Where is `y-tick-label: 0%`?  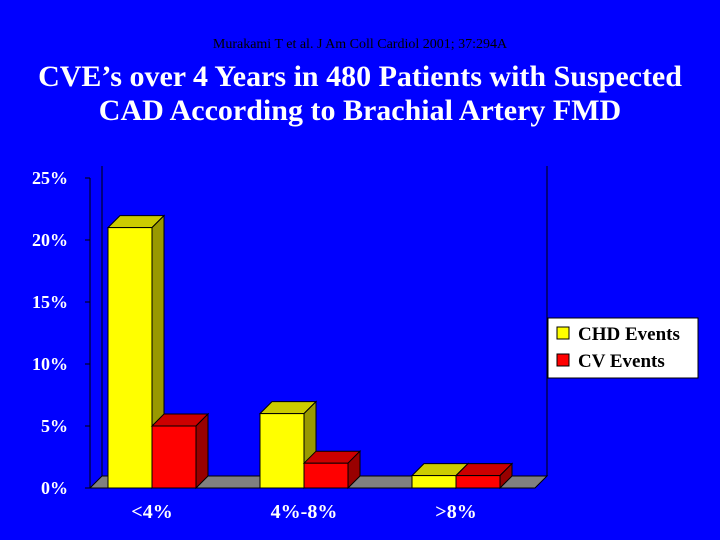
y-tick-label: 0% is located at coordinates (54, 488).